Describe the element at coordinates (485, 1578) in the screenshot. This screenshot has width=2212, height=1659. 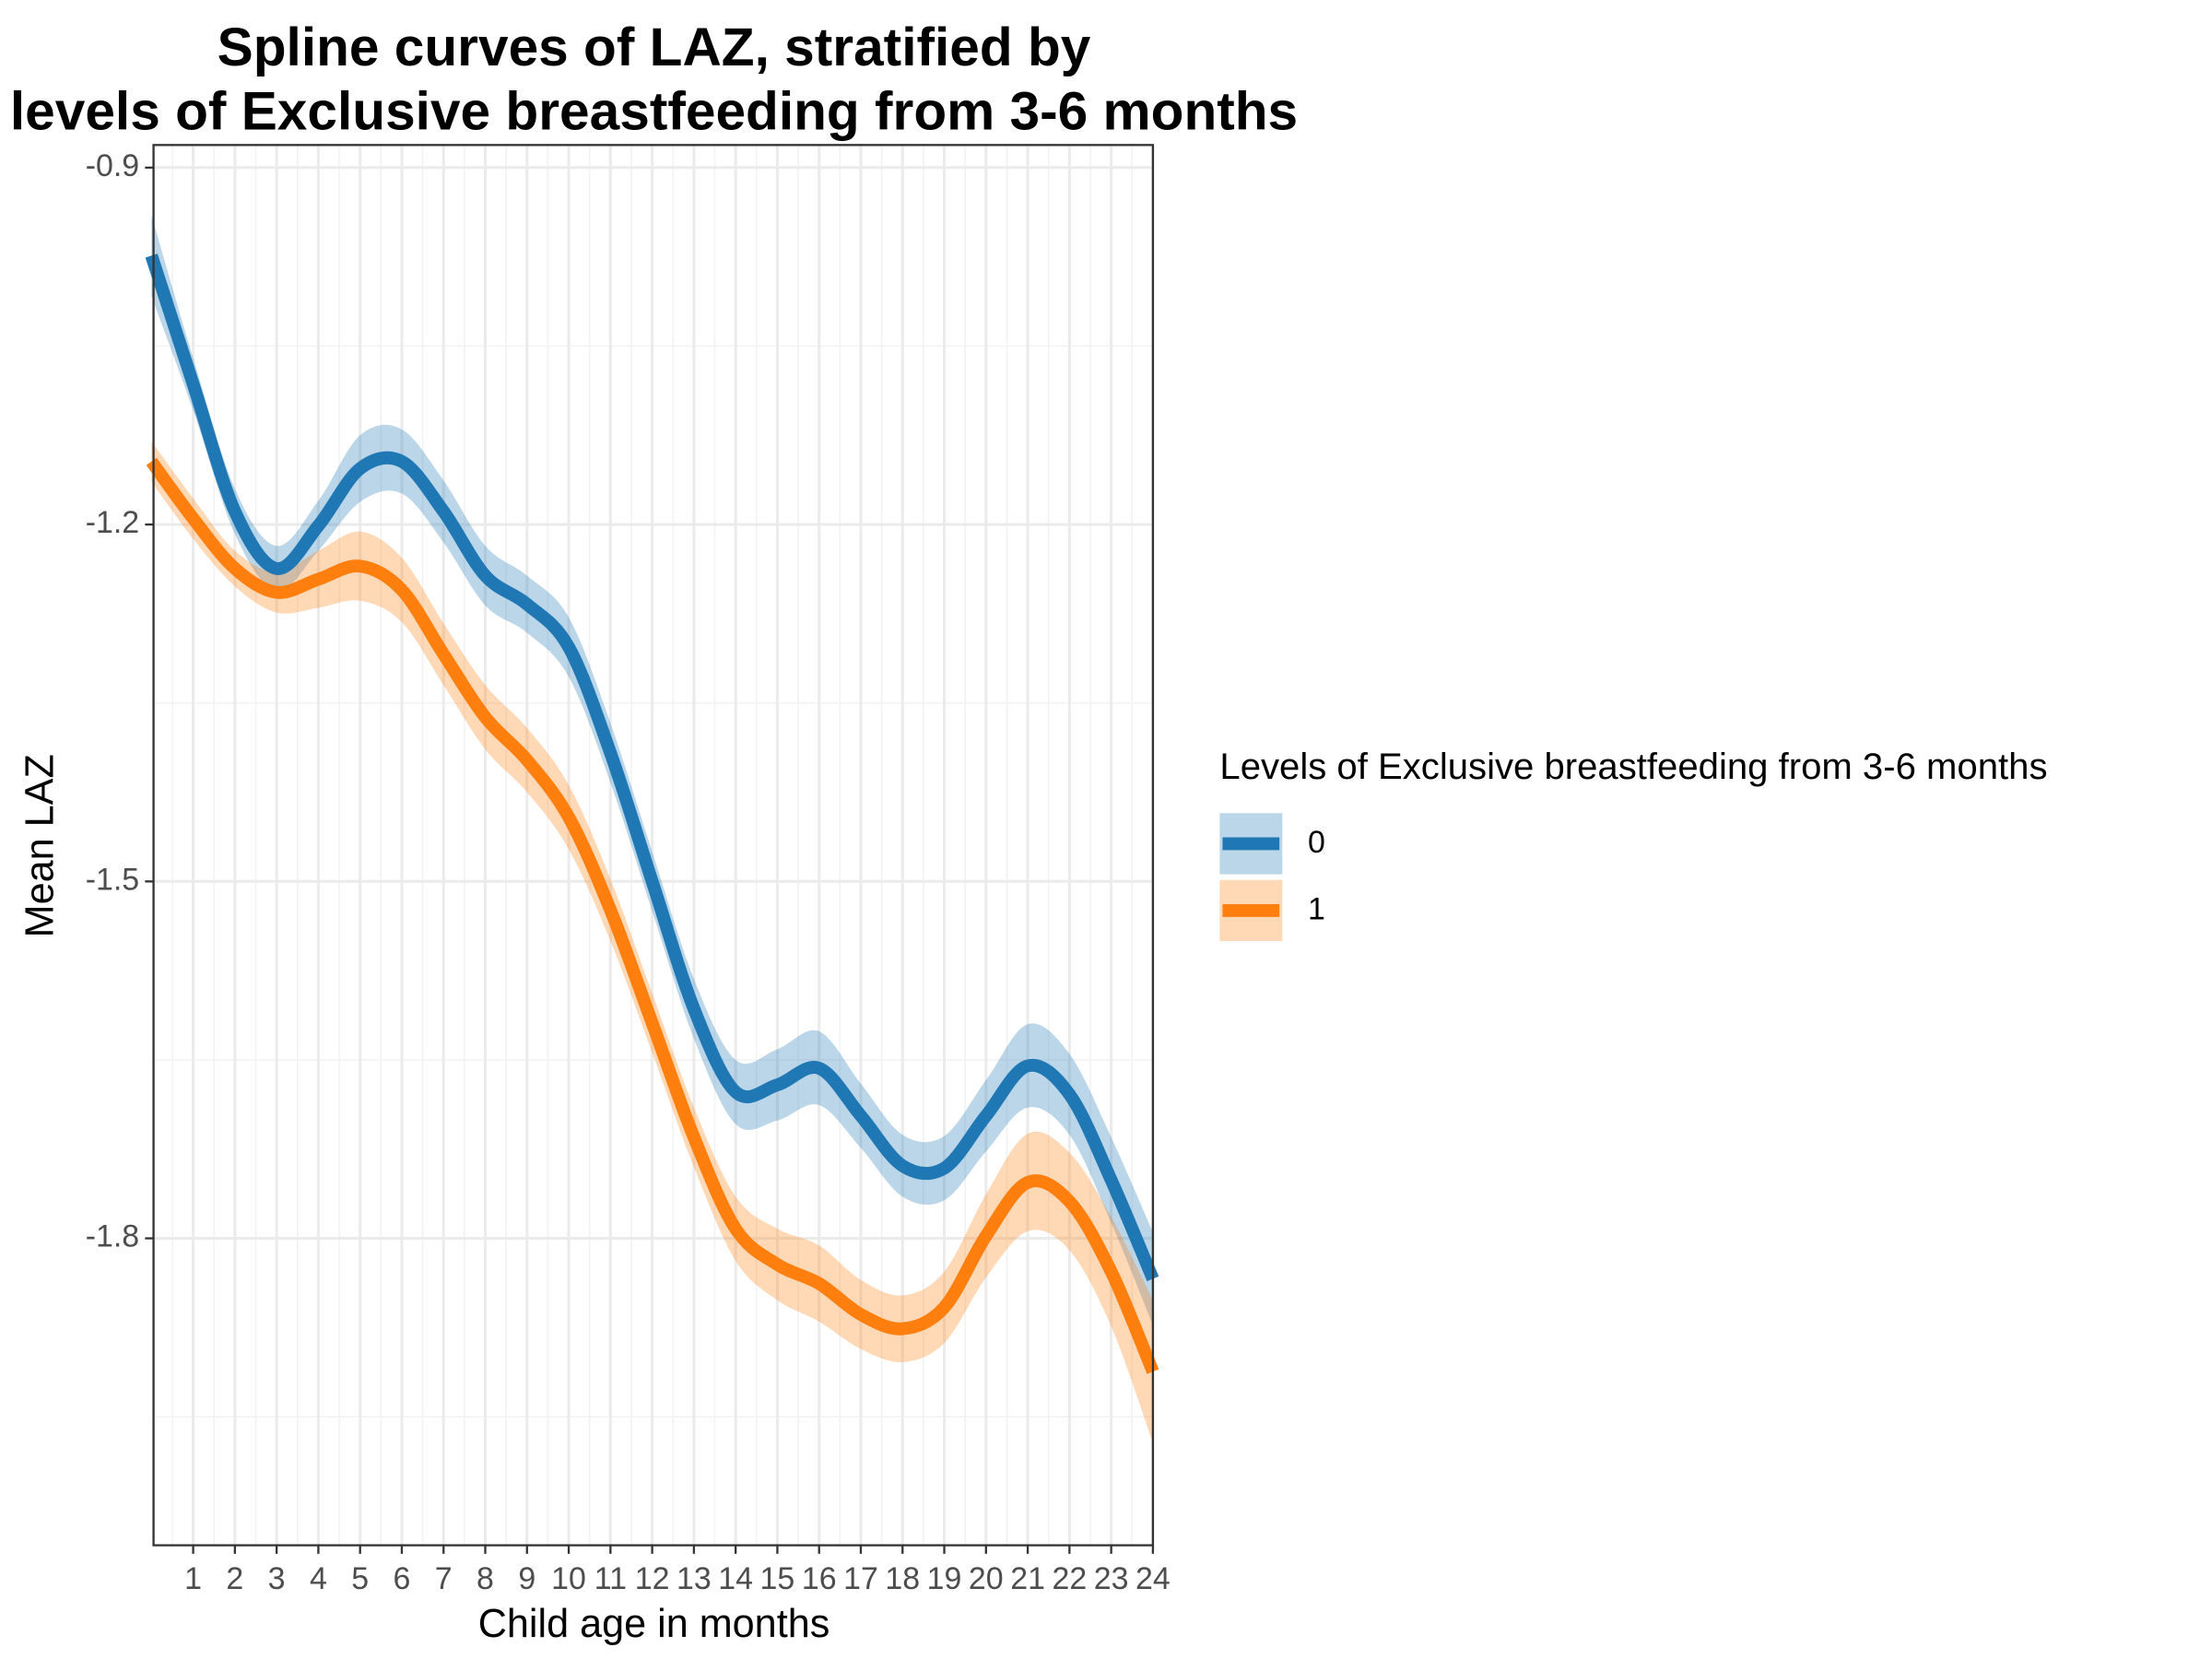
I see `x-tick-label: 8` at that location.